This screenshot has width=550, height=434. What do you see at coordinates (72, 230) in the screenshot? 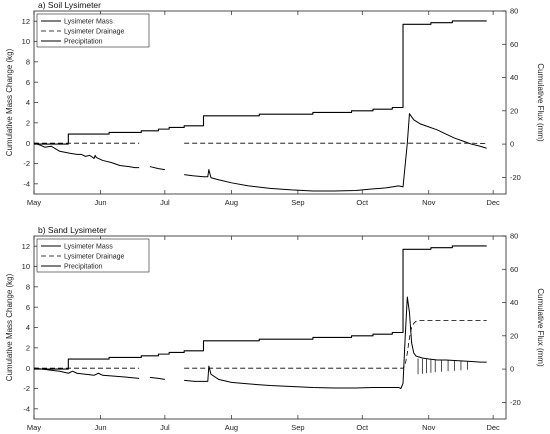
I see `panel-title: b) Sand Lysimeter` at bounding box center [72, 230].